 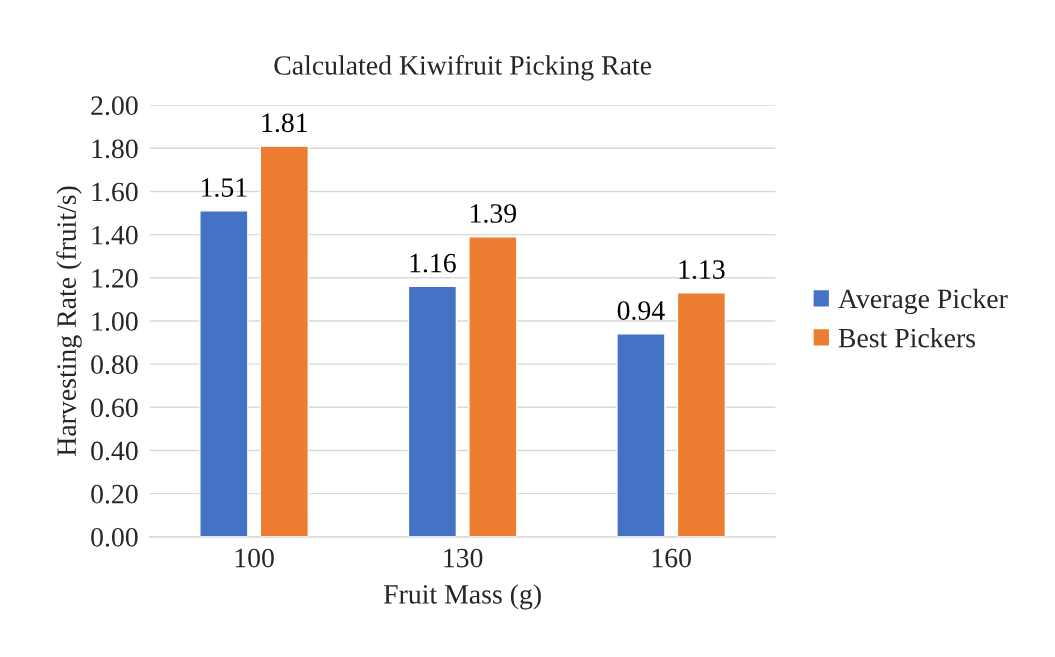 What do you see at coordinates (671, 558) in the screenshot?
I see `x-tick-label: 160` at bounding box center [671, 558].